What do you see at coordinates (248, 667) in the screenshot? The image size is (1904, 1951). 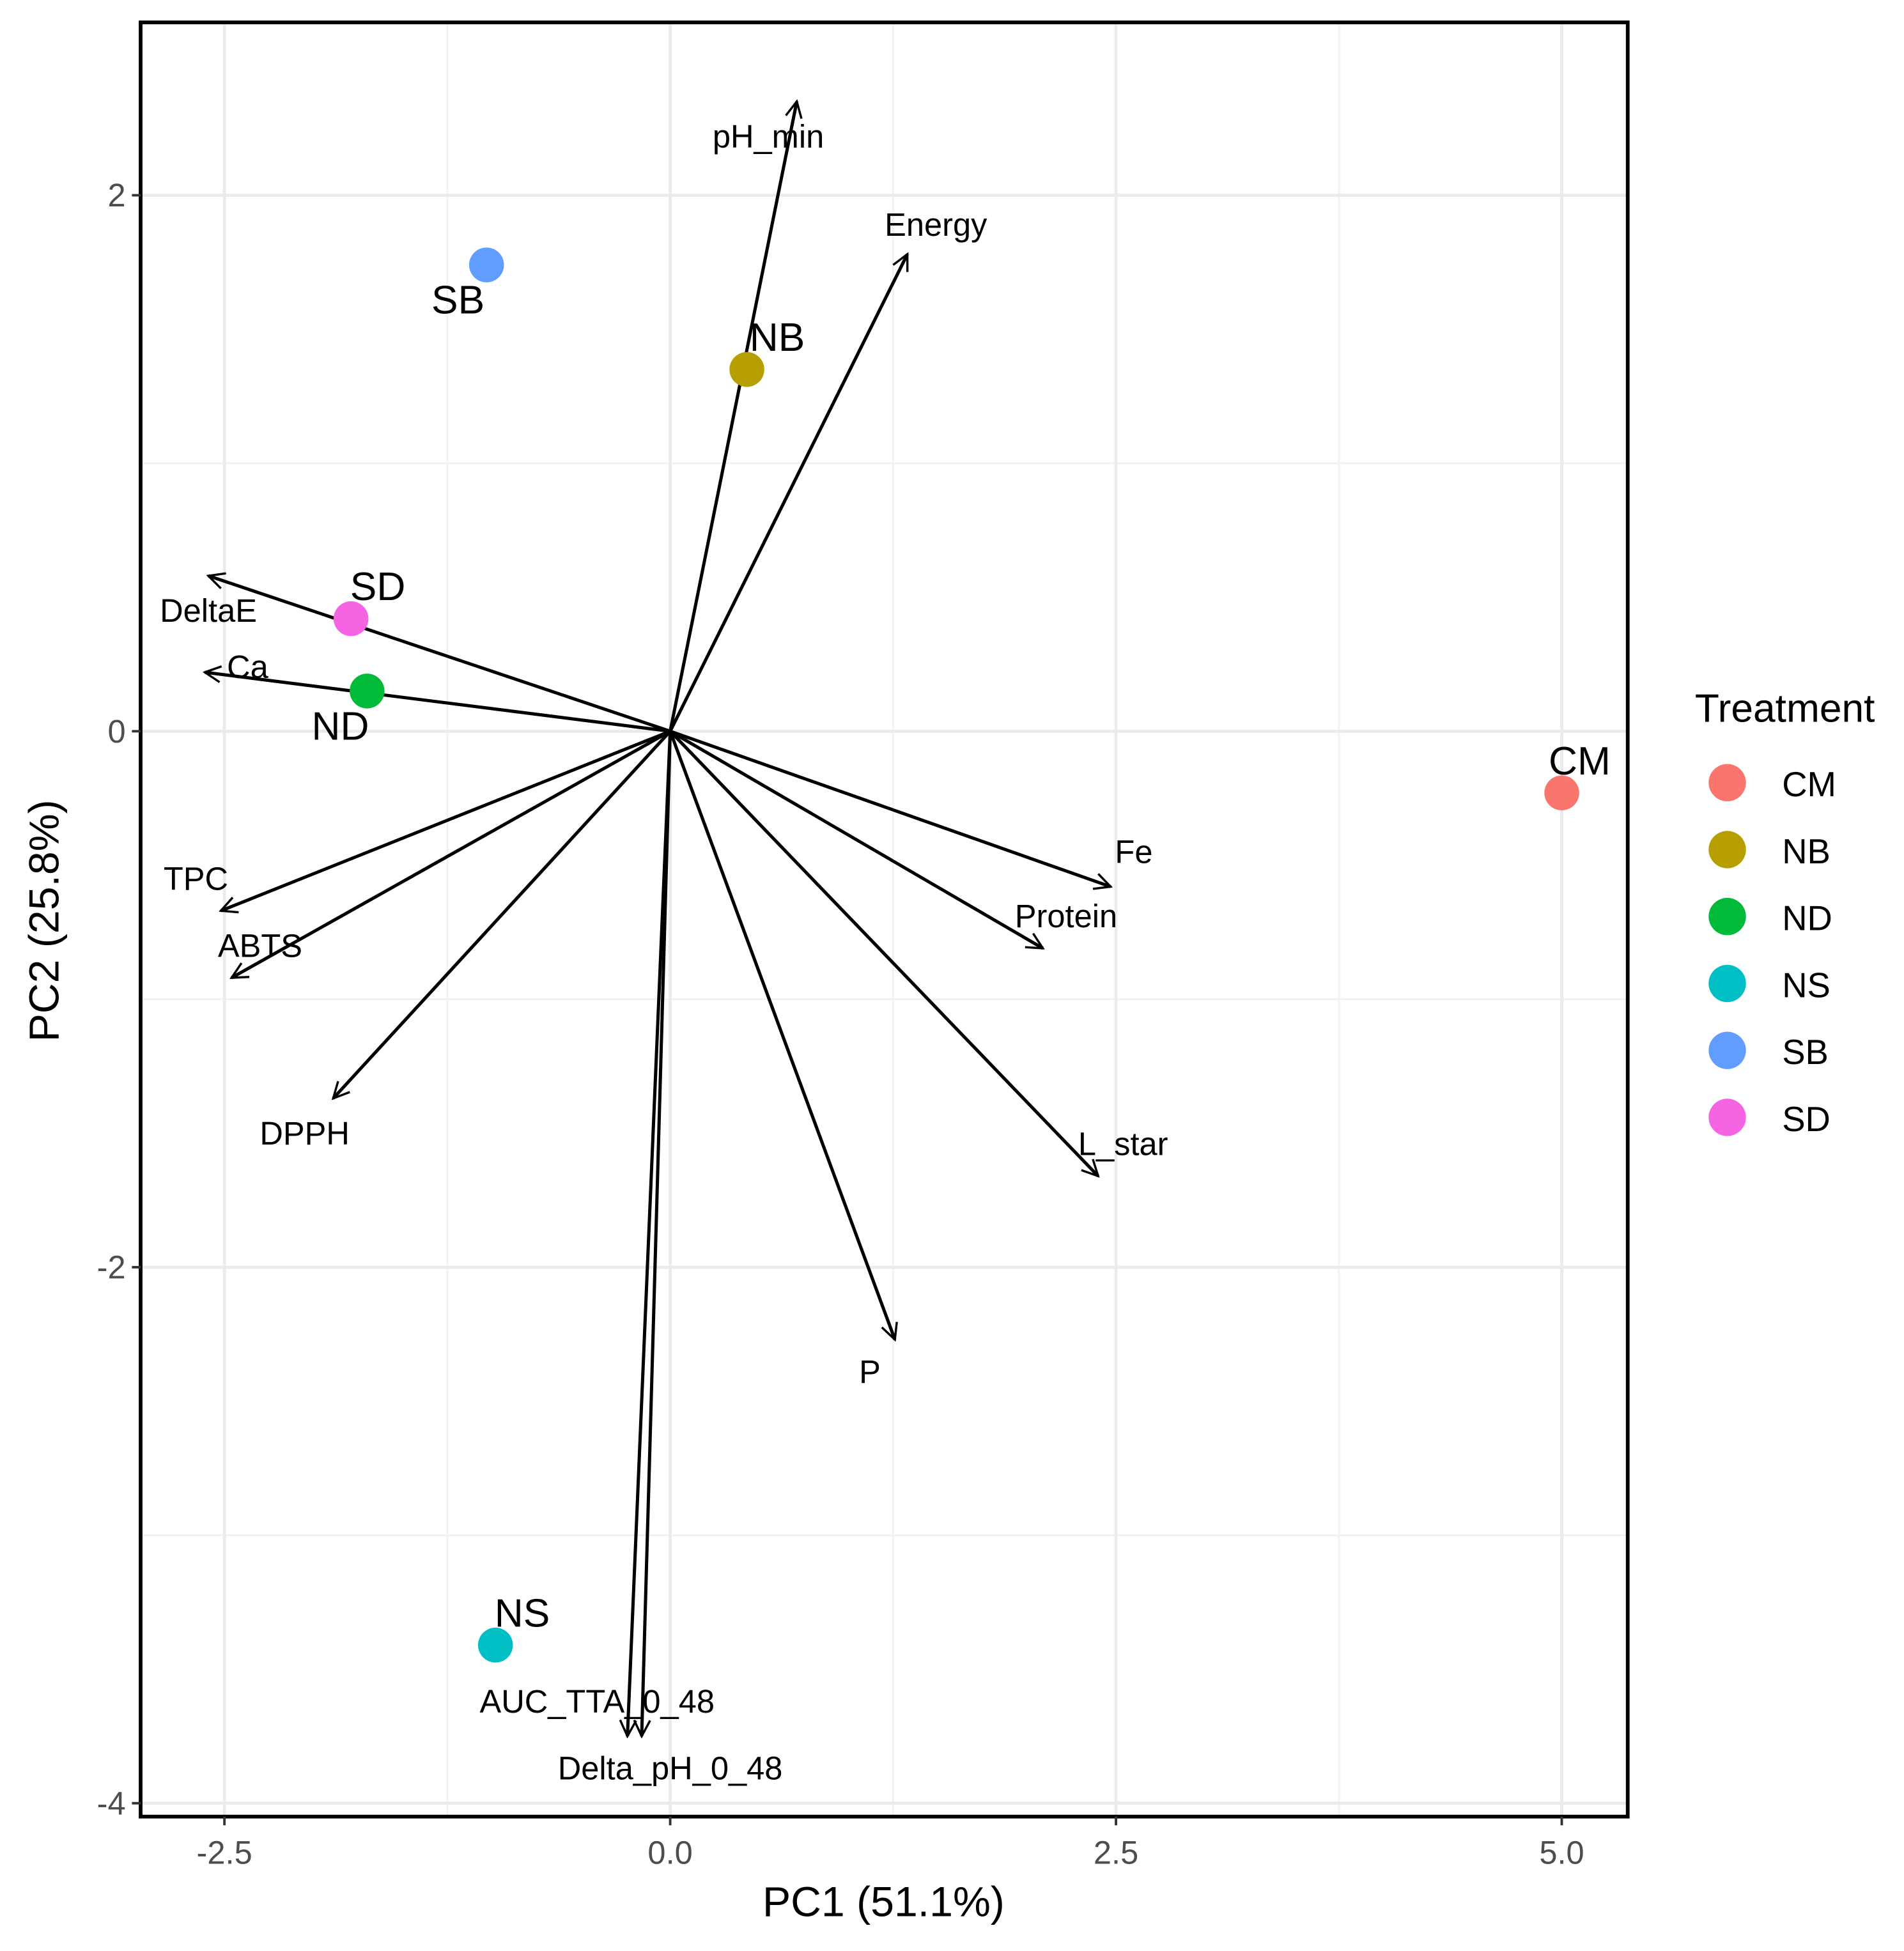 I see `loading-label: Ca` at bounding box center [248, 667].